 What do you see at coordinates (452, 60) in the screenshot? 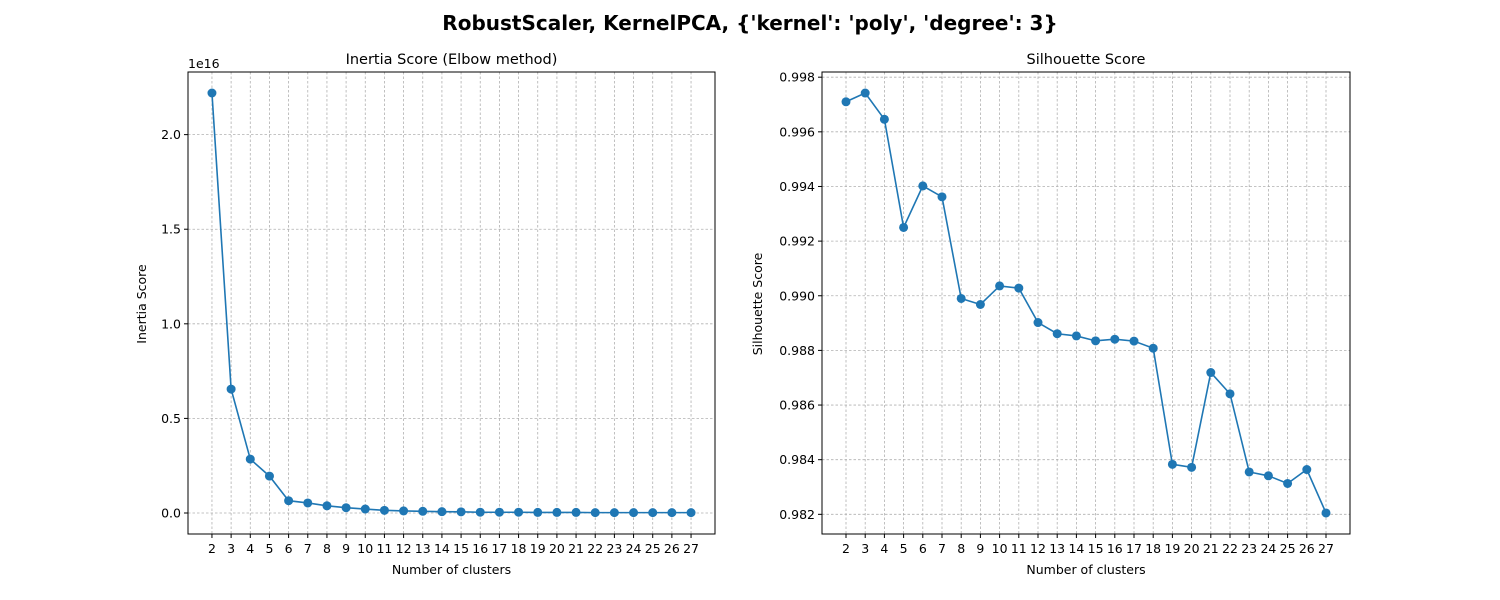
I see `inertia-chart-title: Inertia Score (Elbow method)` at bounding box center [452, 60].